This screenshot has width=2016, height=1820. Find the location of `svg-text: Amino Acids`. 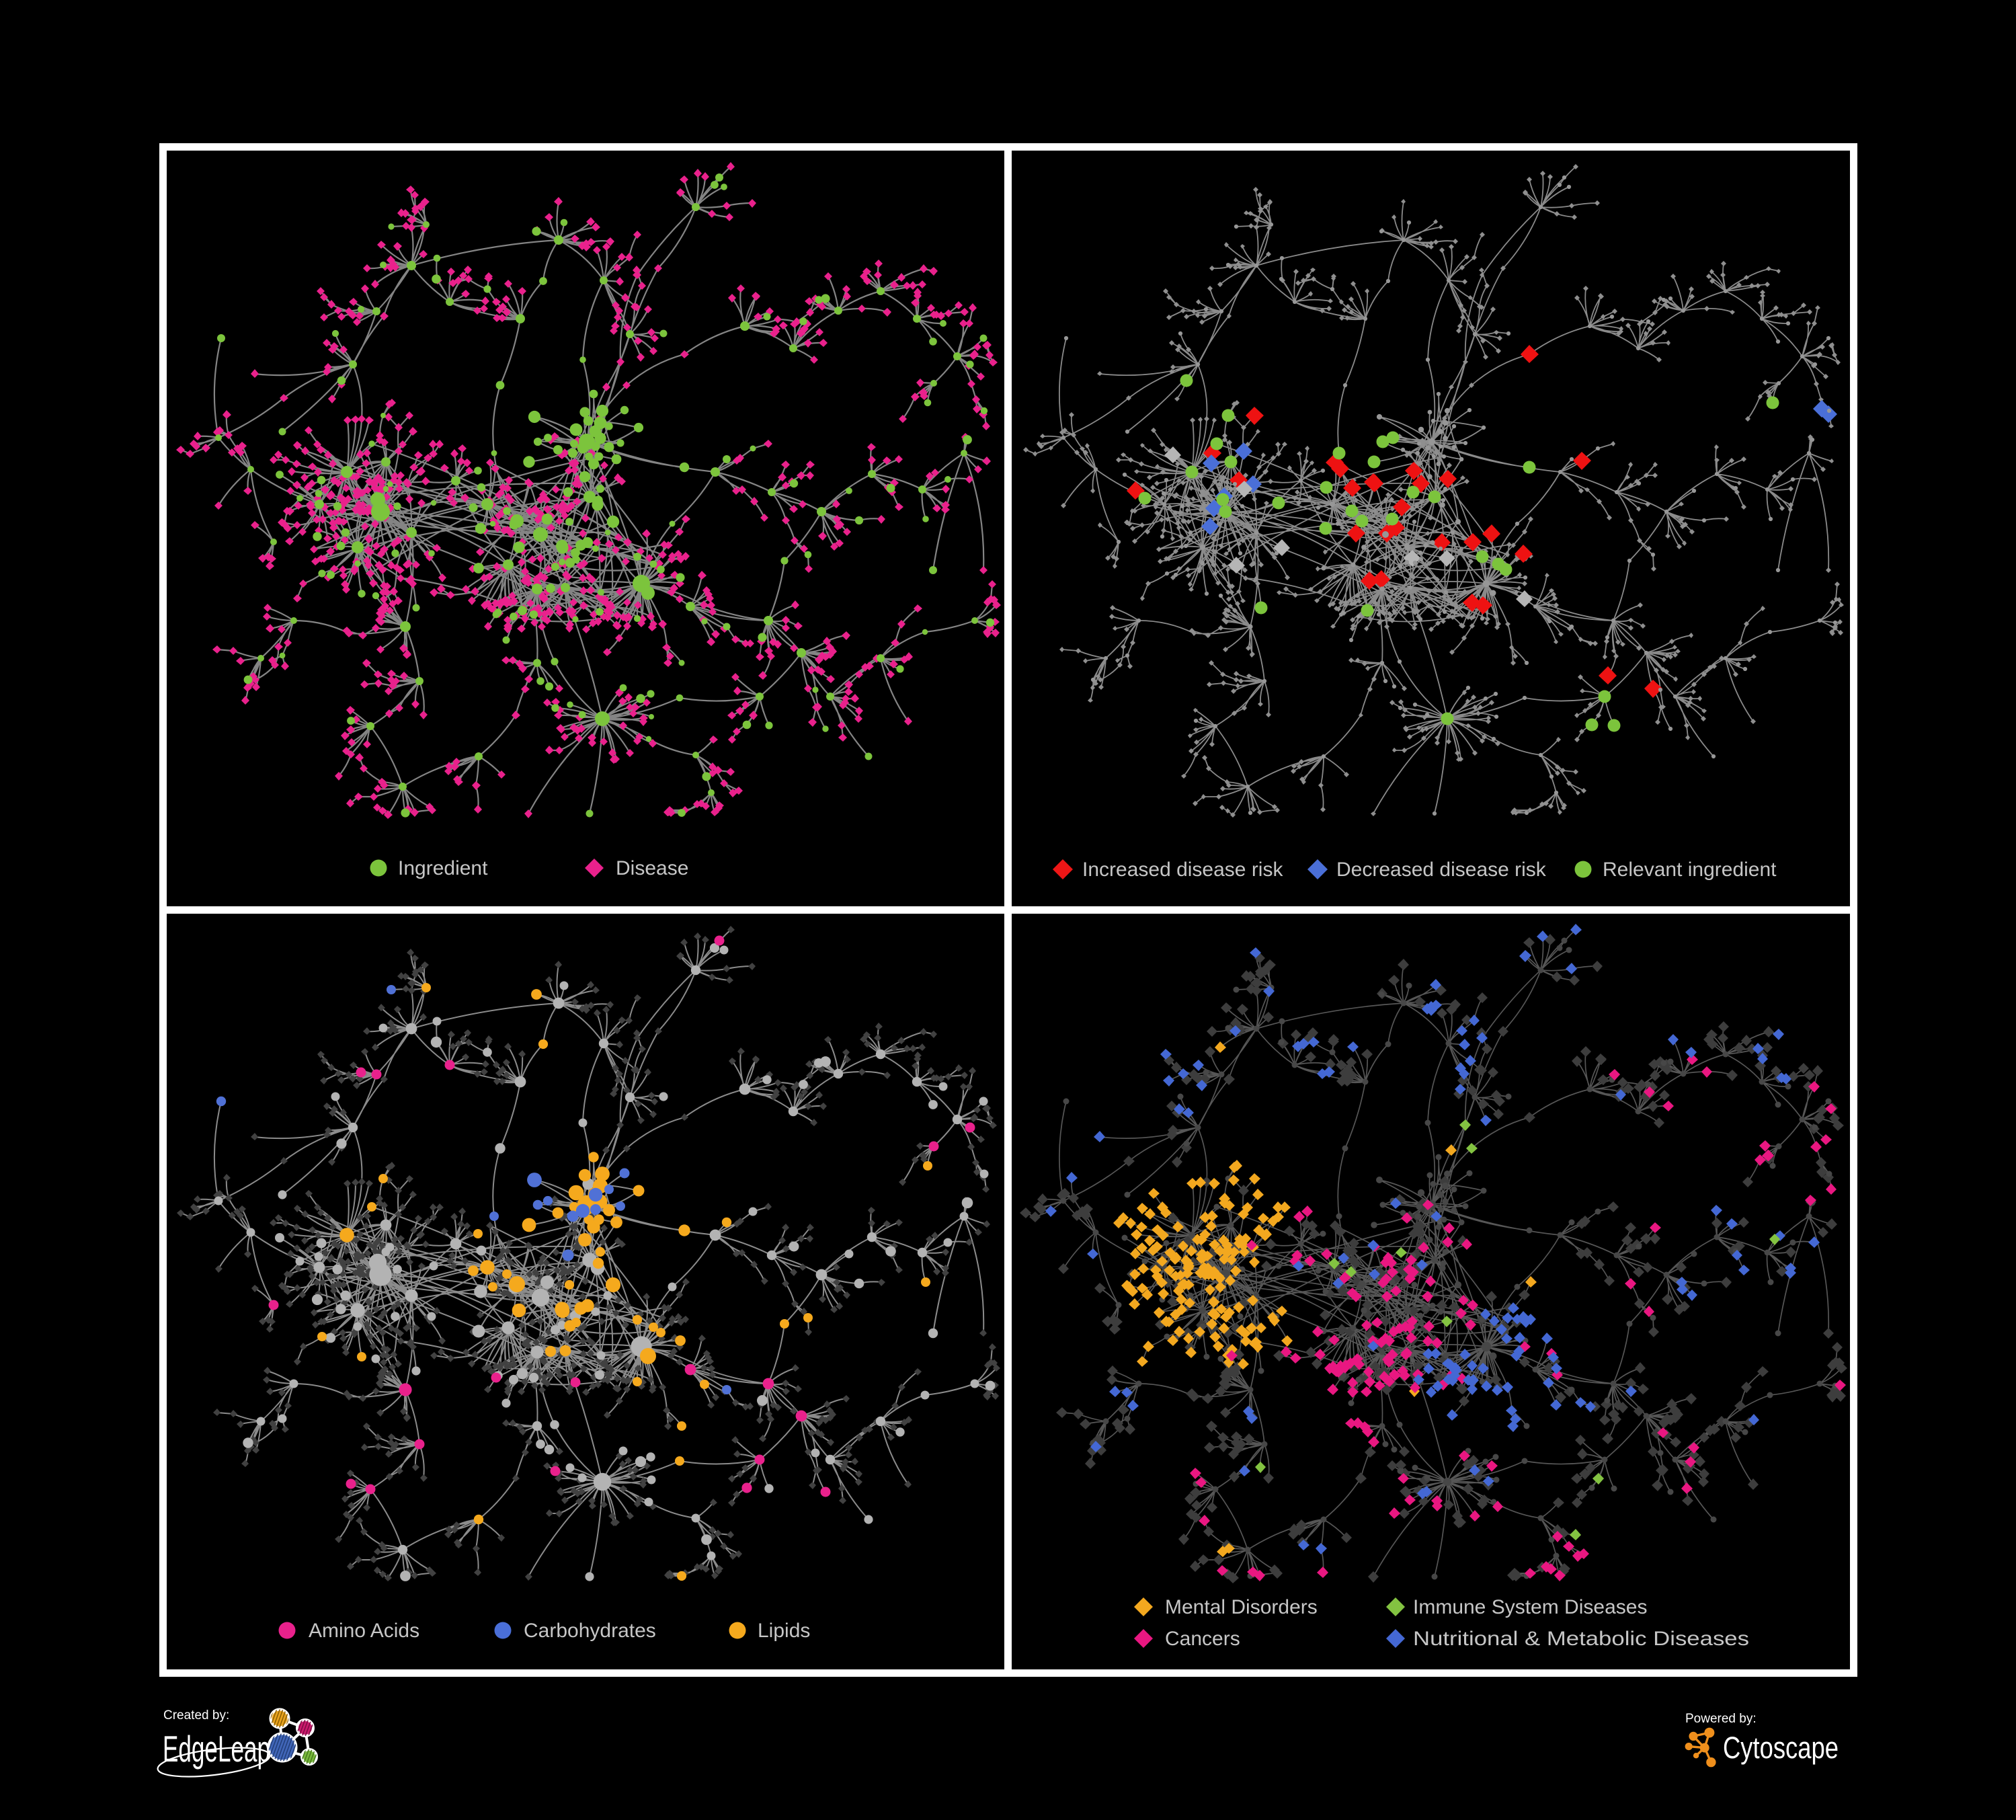

svg-text: Amino Acids is located at coordinates (364, 1631).